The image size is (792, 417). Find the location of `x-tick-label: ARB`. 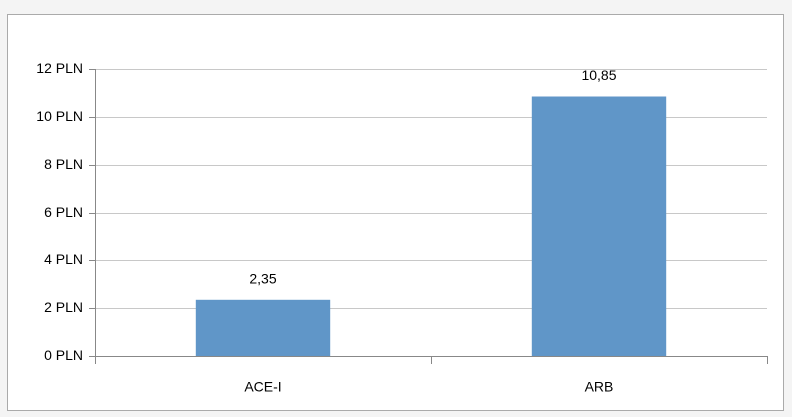

x-tick-label: ARB is located at coordinates (599, 387).